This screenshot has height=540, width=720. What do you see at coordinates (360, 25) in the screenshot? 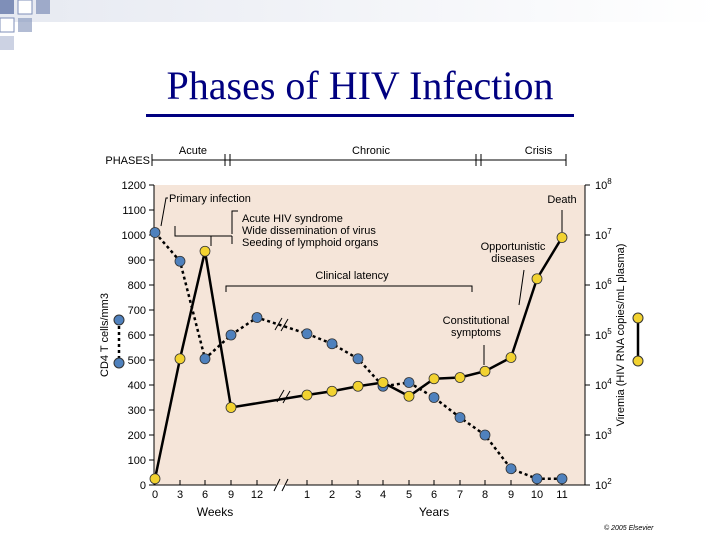
I see `corner-decoration` at bounding box center [360, 25].